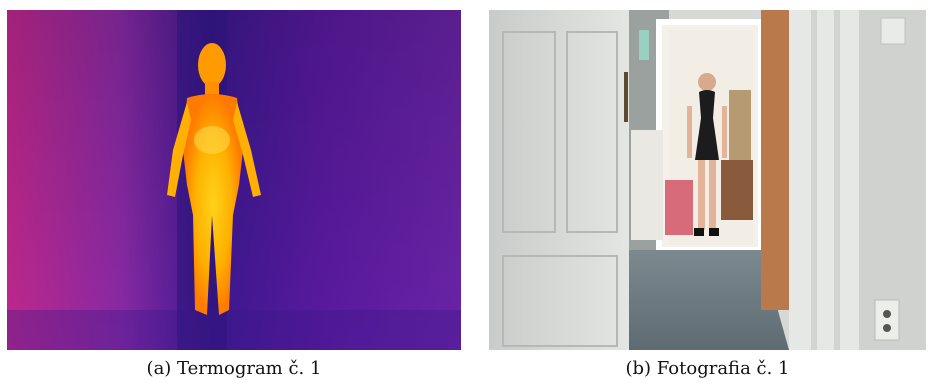 This screenshot has height=383, width=932. I want to click on person, so click(707, 154).